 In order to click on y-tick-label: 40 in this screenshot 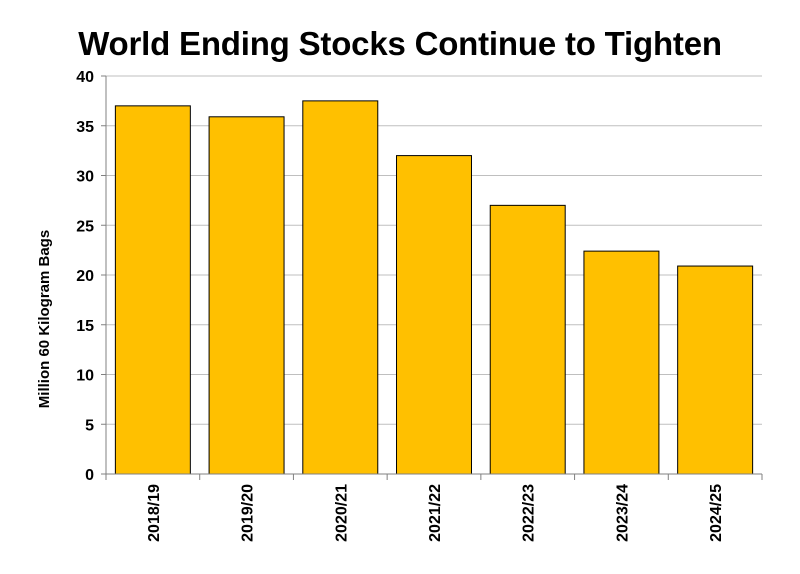, I will do `click(85, 77)`.